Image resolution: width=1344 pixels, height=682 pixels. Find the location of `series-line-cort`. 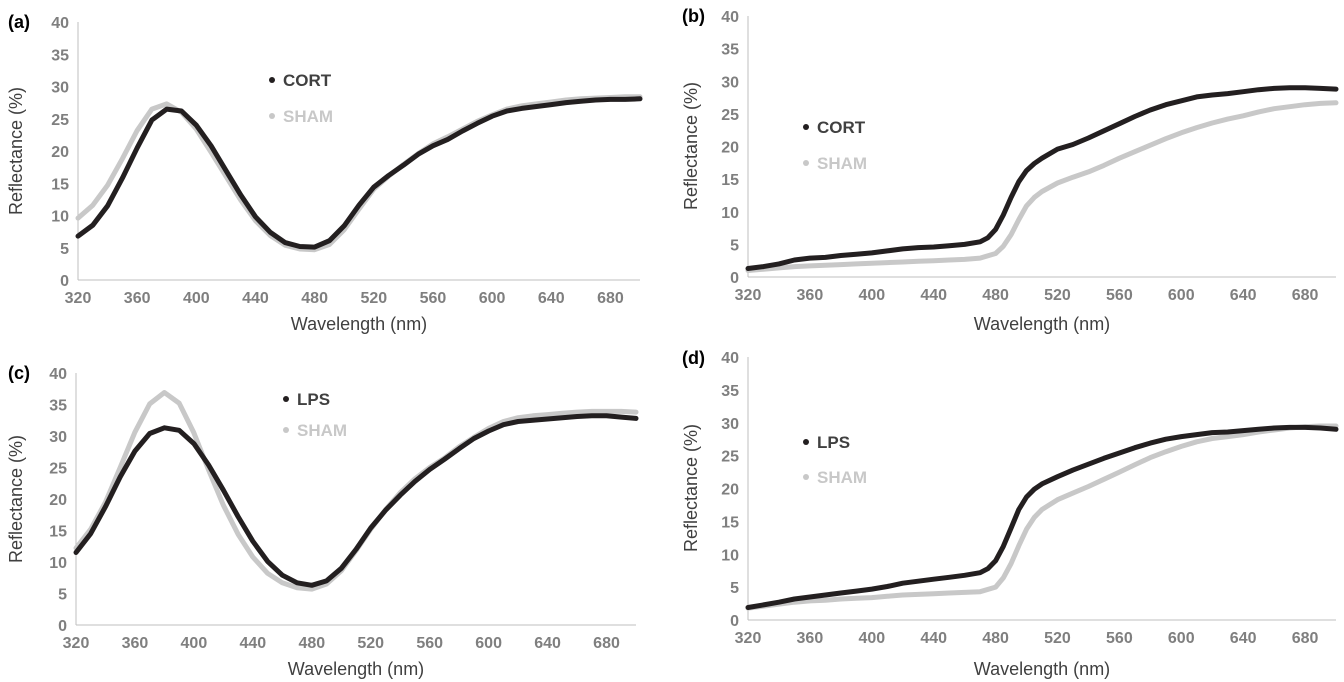

series-line-cort is located at coordinates (1042, 178).